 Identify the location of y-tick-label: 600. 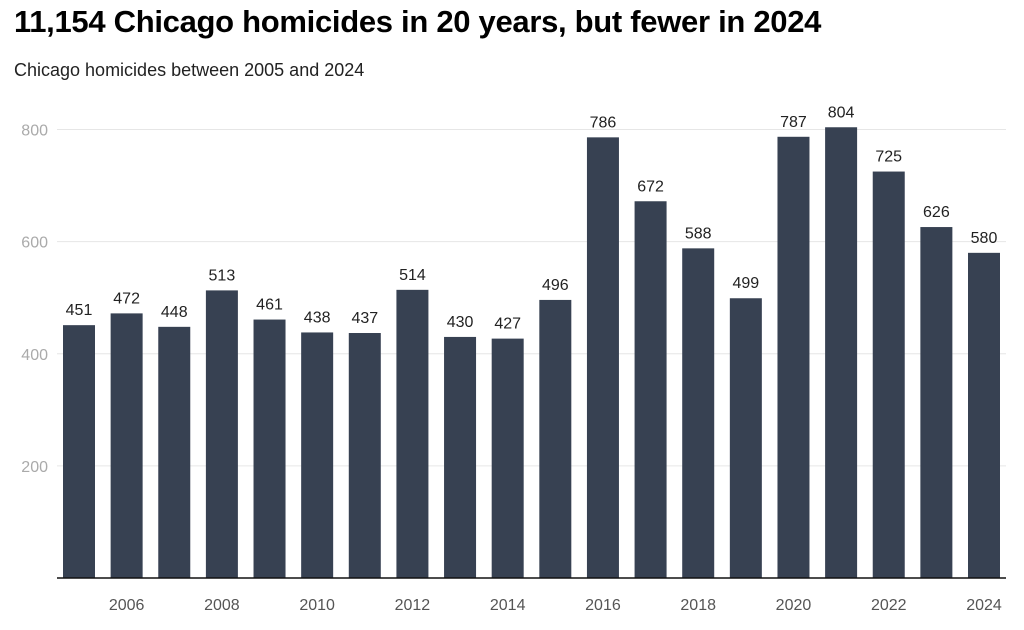
(34, 243).